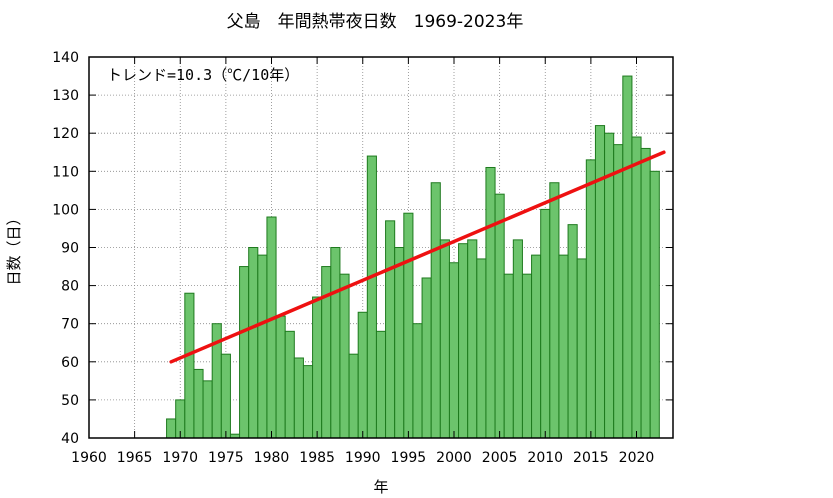  Describe the element at coordinates (344, 356) in the screenshot. I see `bar-1988` at that location.